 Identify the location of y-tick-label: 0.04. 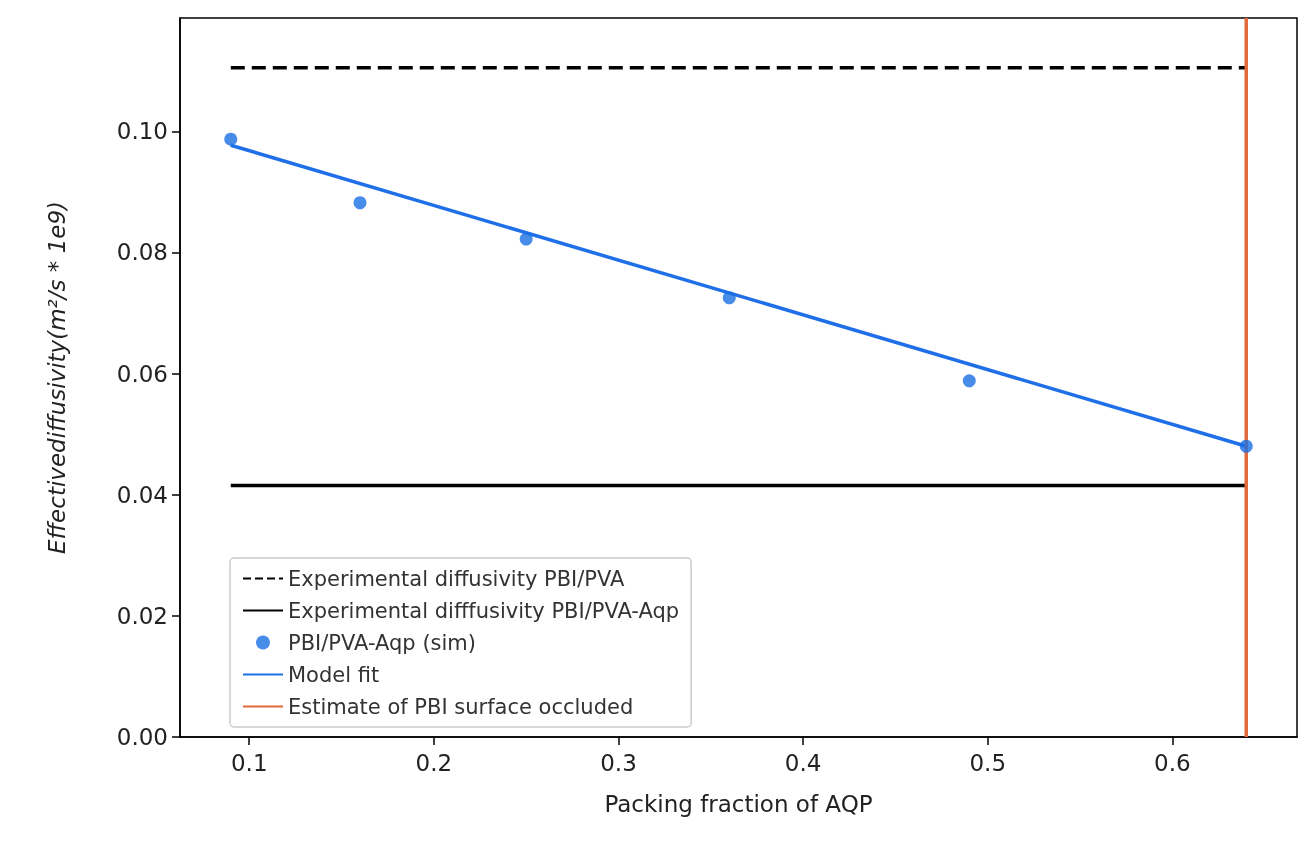
(142, 494).